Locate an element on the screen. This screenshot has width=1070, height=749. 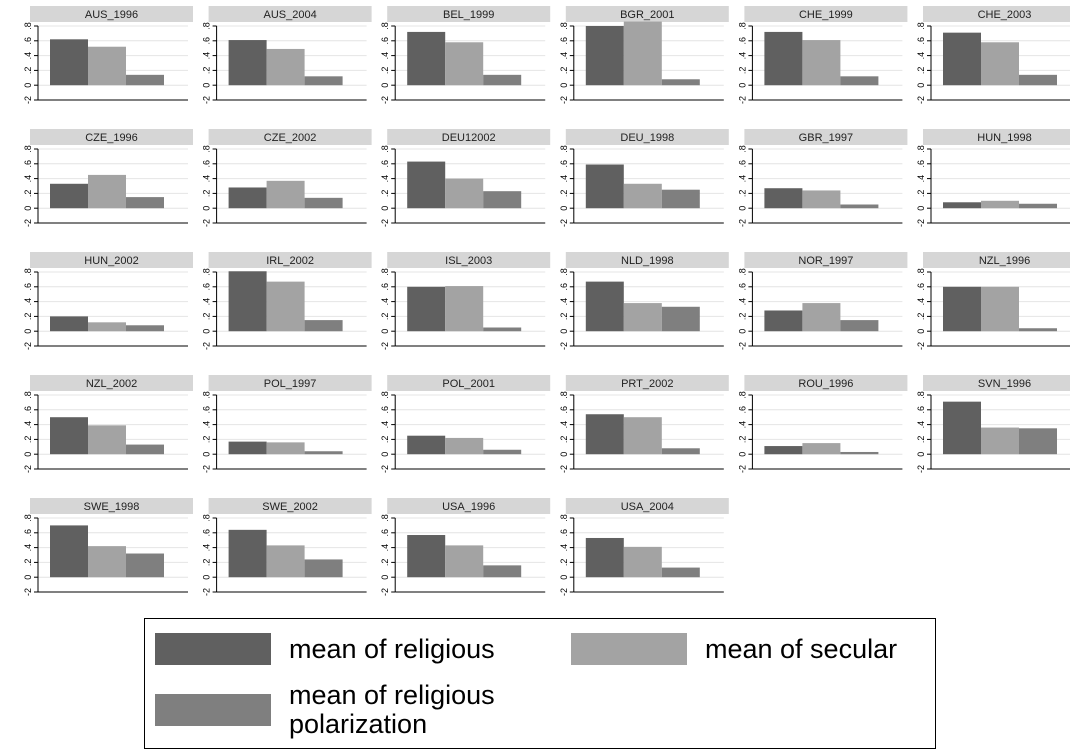
panel-title: BEL_1999 is located at coordinates (468, 15).